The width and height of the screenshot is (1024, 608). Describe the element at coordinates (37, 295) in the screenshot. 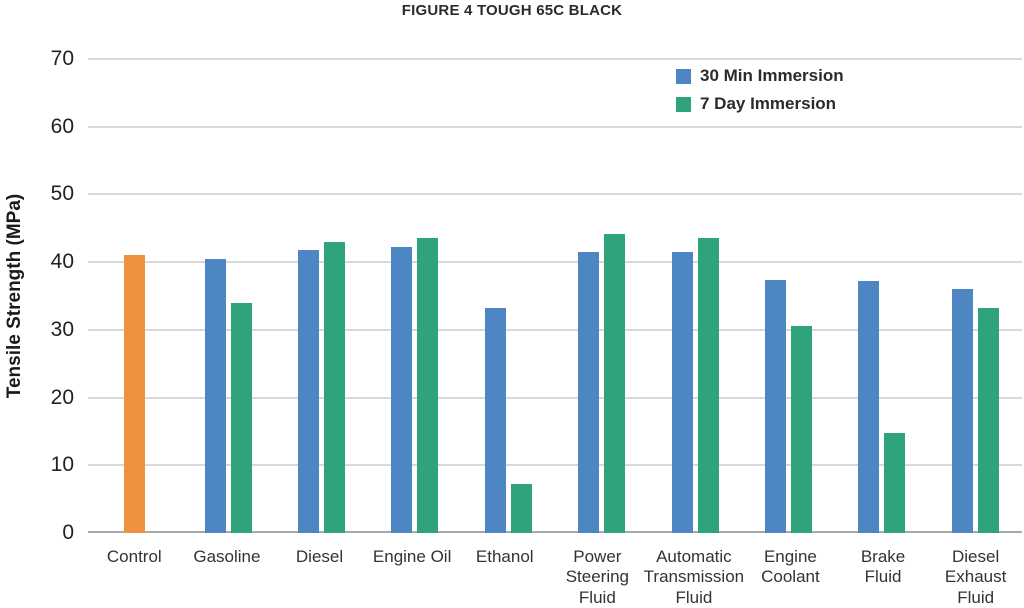

I see `y-axis-ticks: 0 10 20 30 40 50 60 70` at that location.